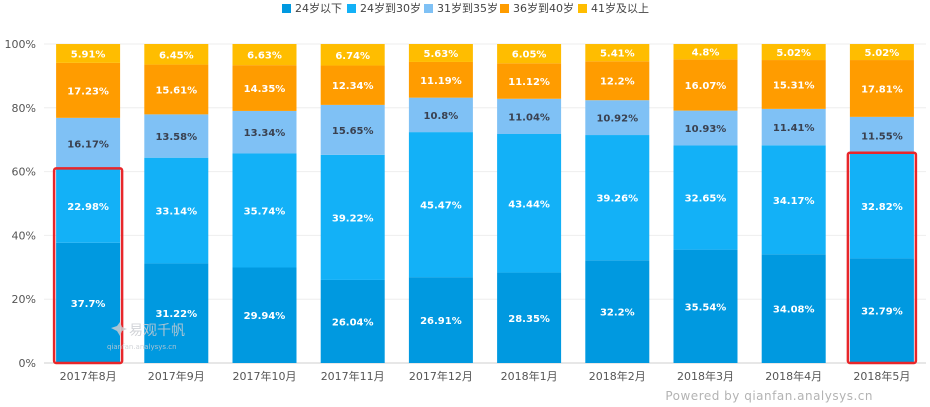  I want to click on data-label: 5.02%, so click(793, 53).